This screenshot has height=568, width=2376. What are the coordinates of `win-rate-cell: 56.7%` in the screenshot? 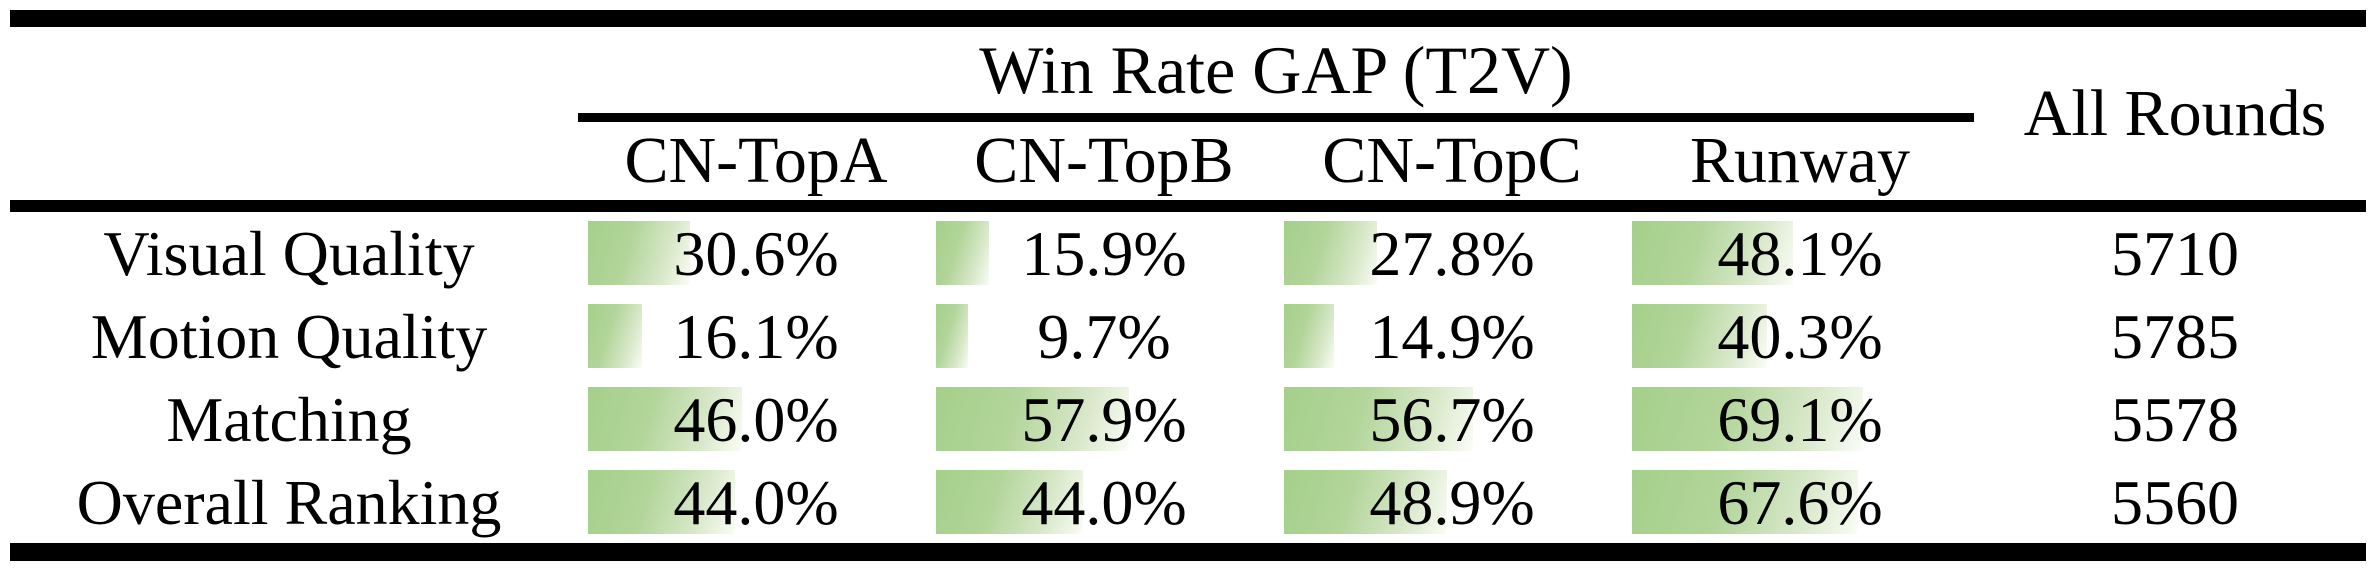 It's located at (1452, 419).